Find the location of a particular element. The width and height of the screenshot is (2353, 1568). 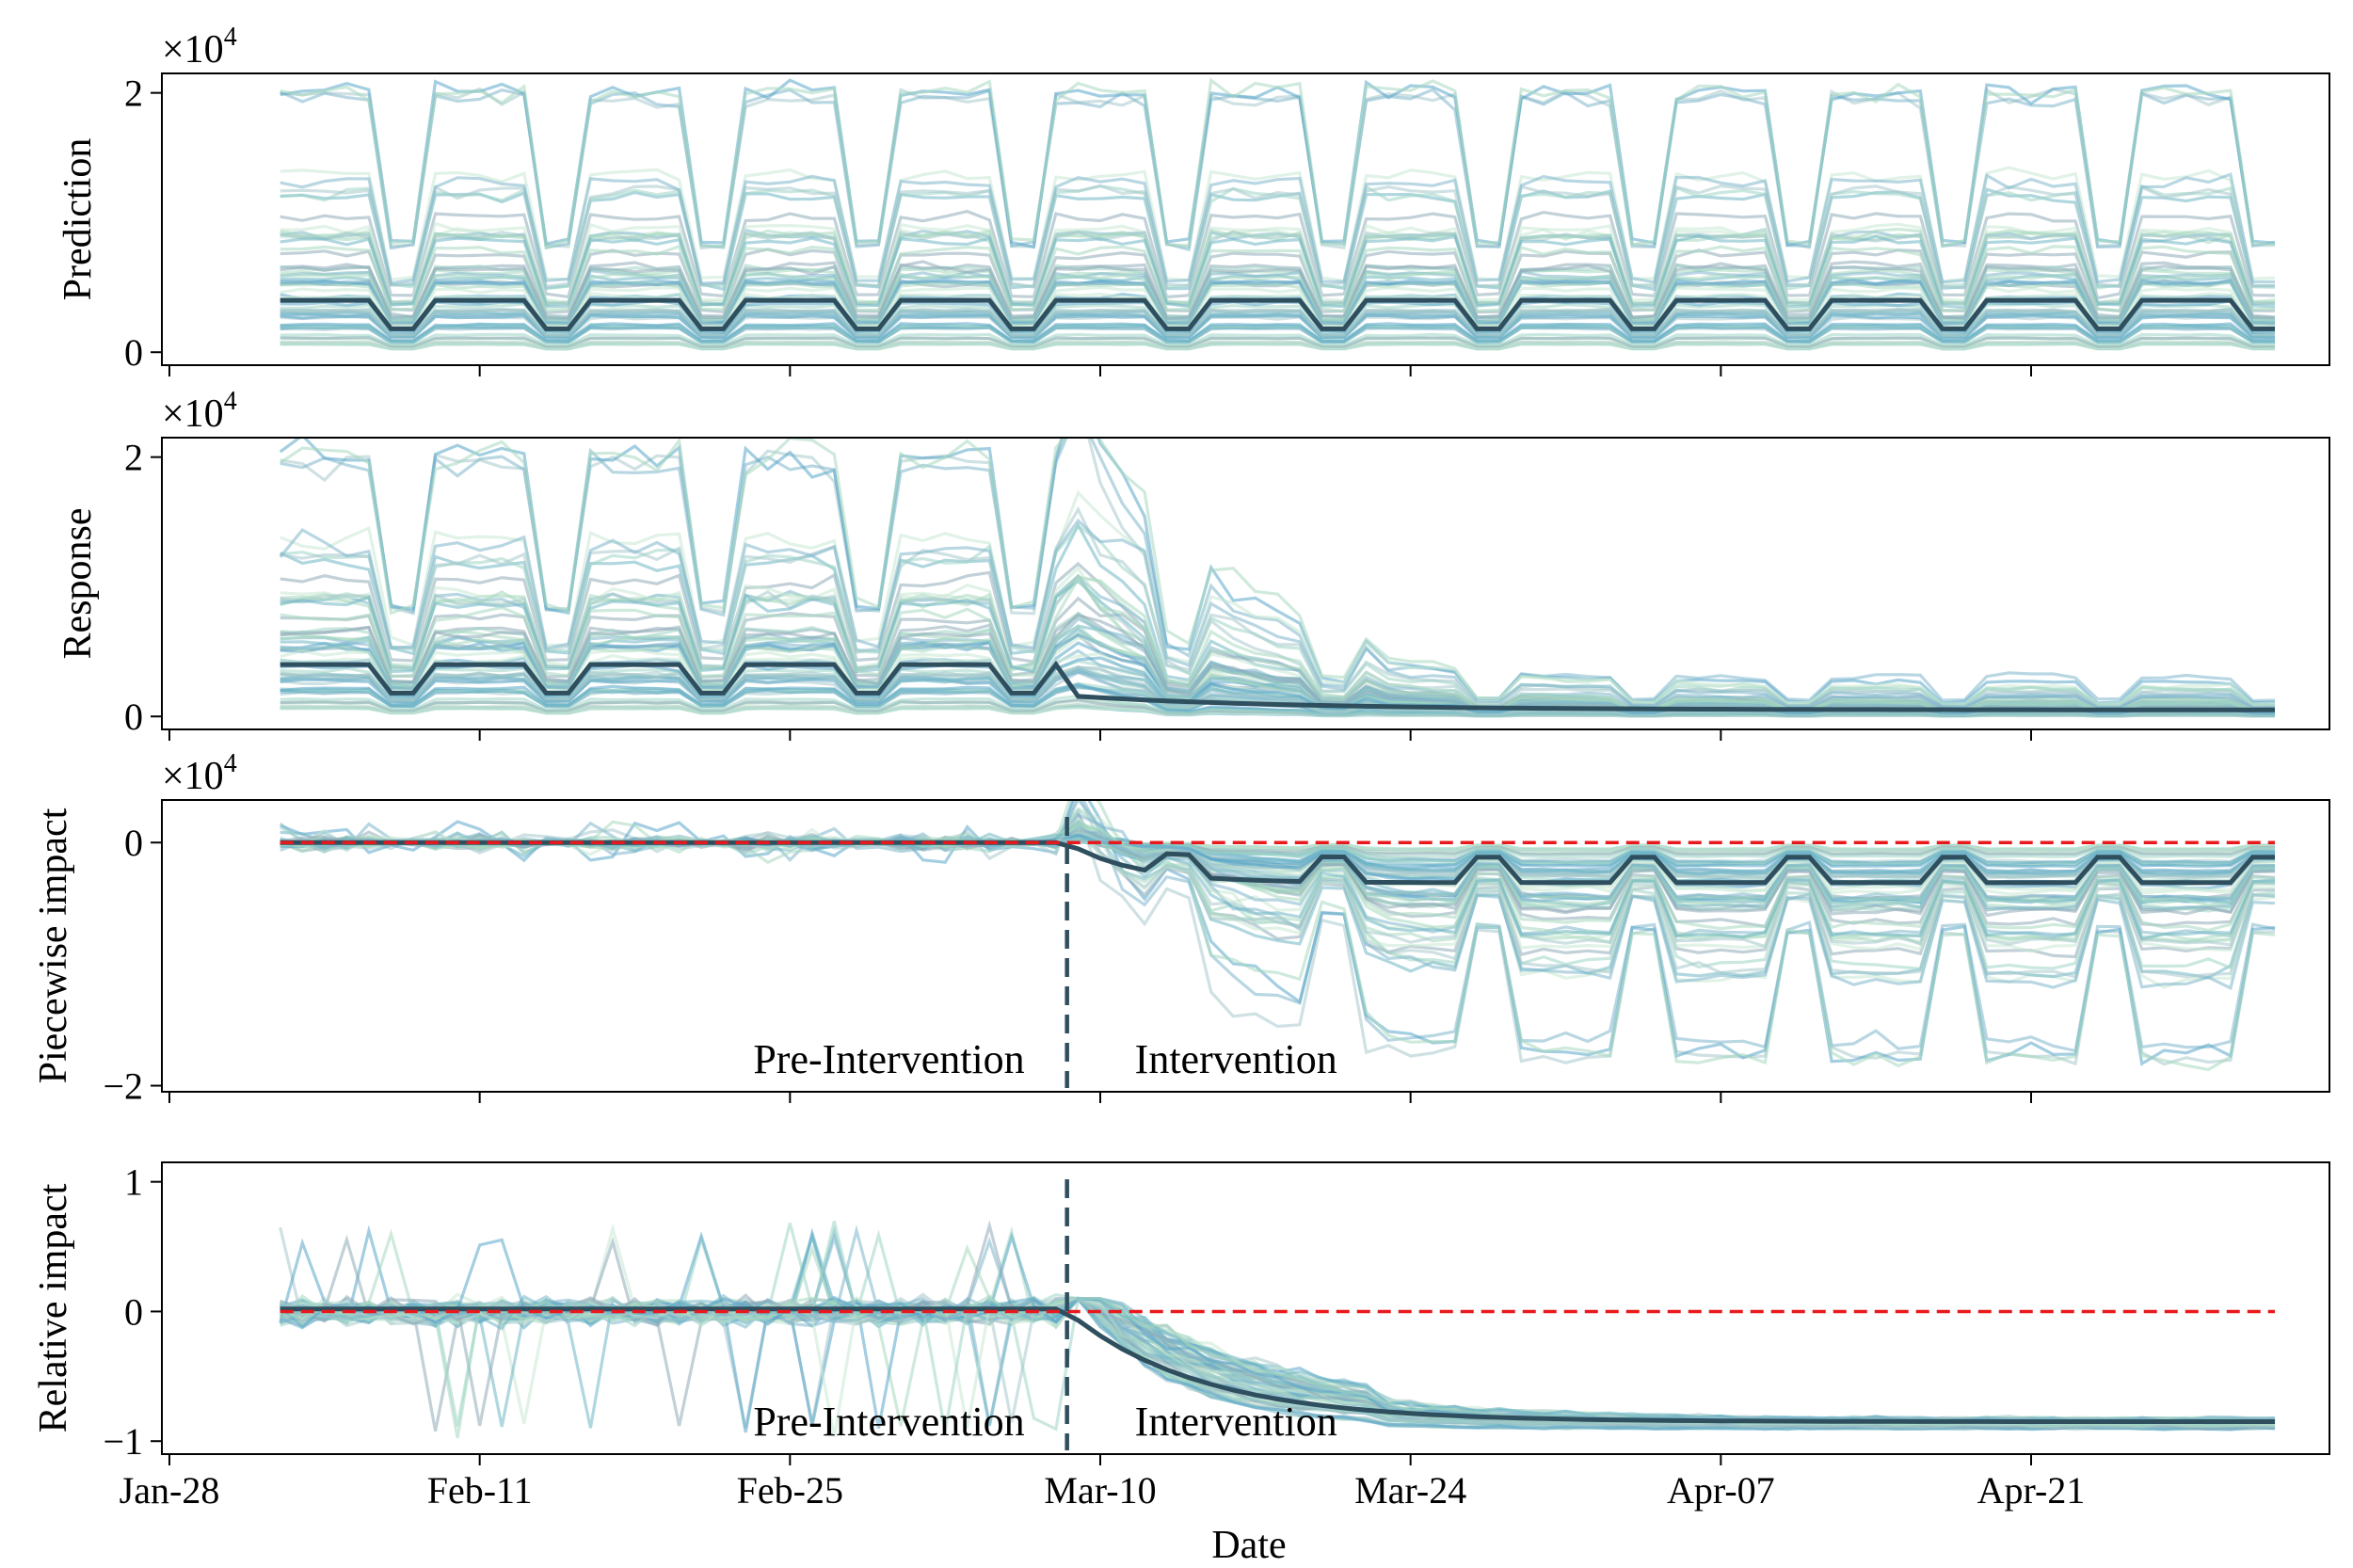

x-axis-label: Date is located at coordinates (1248, 1545).